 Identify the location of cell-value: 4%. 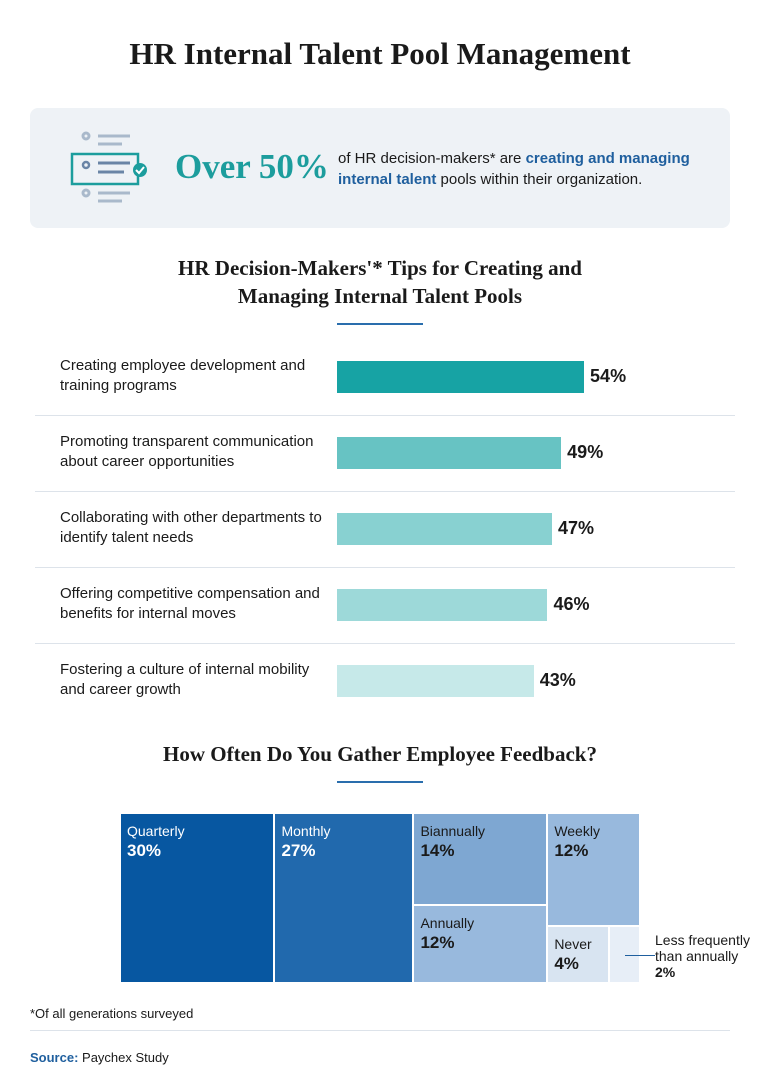
(566, 964).